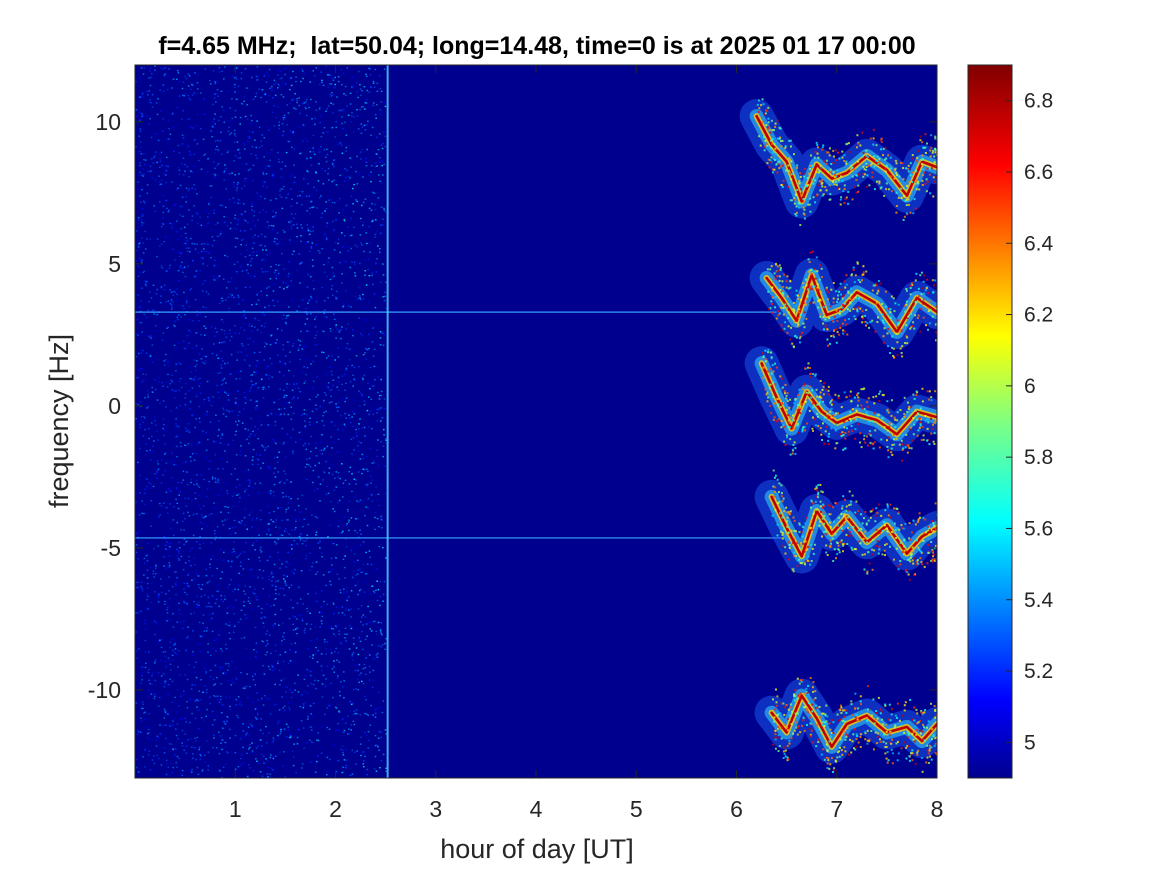  I want to click on colorbar-tick-label: 6.6, so click(1038, 172).